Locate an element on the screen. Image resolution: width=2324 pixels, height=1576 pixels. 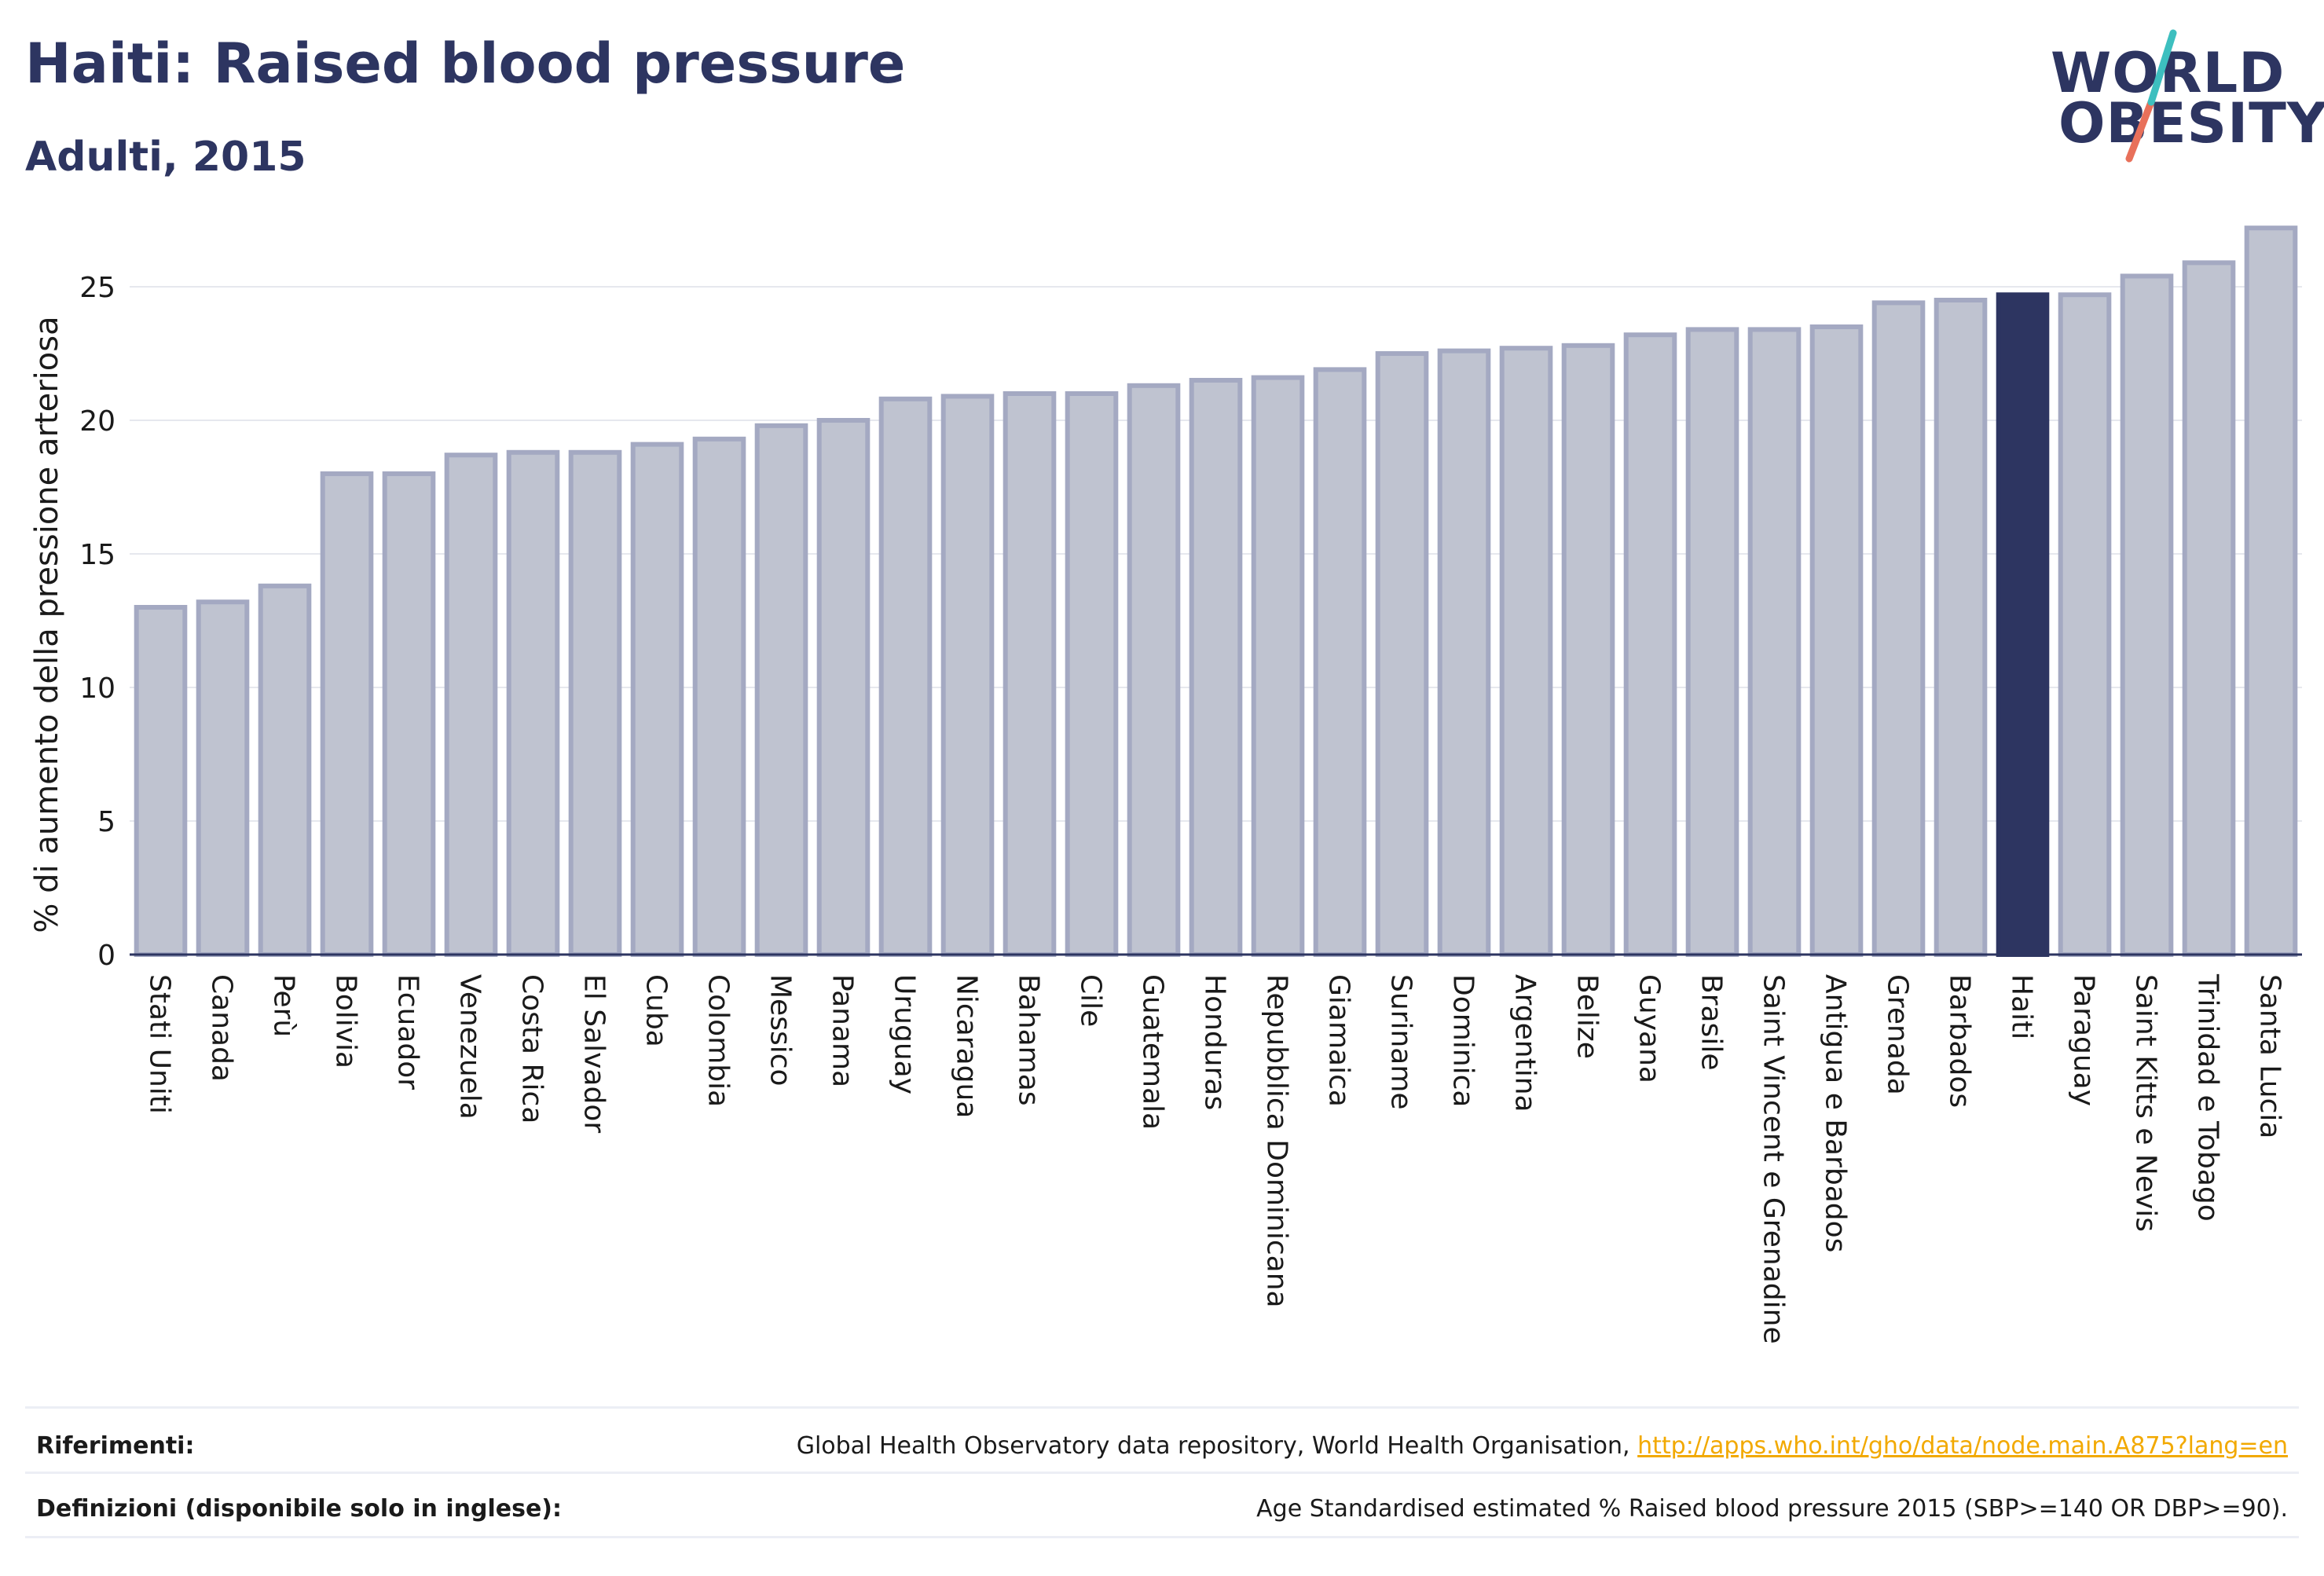
x-tick-label: Grenada is located at coordinates (1898, 1034).